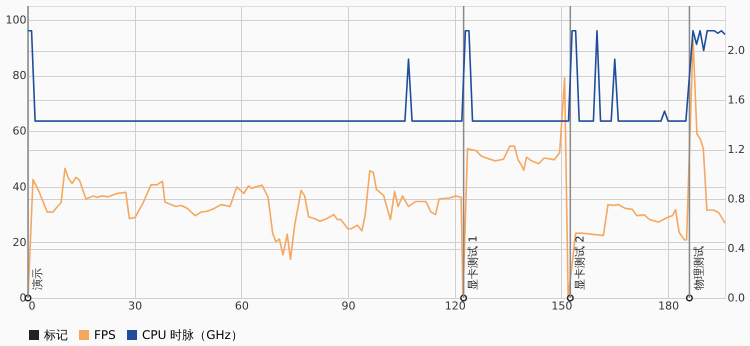  I want to click on data-label: 物理测试, so click(699, 268).